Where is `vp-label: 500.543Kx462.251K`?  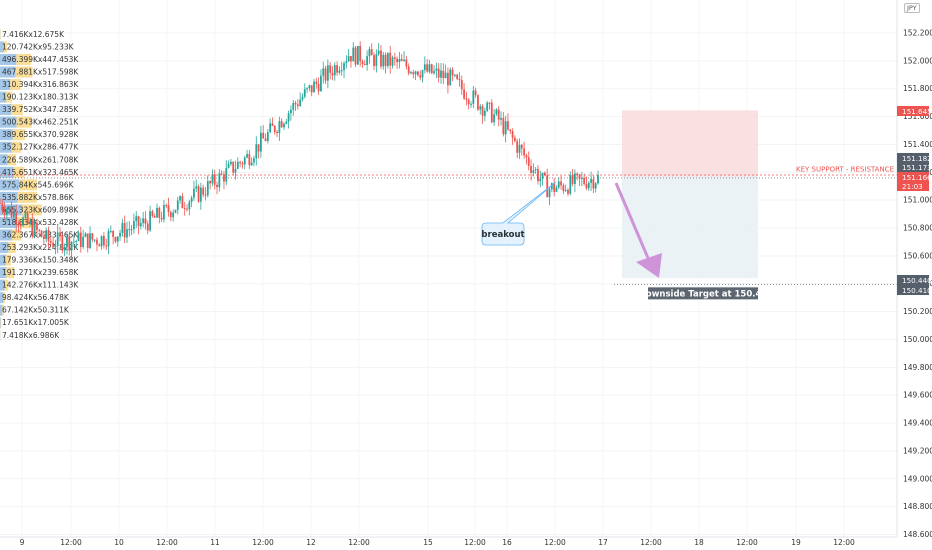
vp-label: 500.543Kx462.251K is located at coordinates (40, 122).